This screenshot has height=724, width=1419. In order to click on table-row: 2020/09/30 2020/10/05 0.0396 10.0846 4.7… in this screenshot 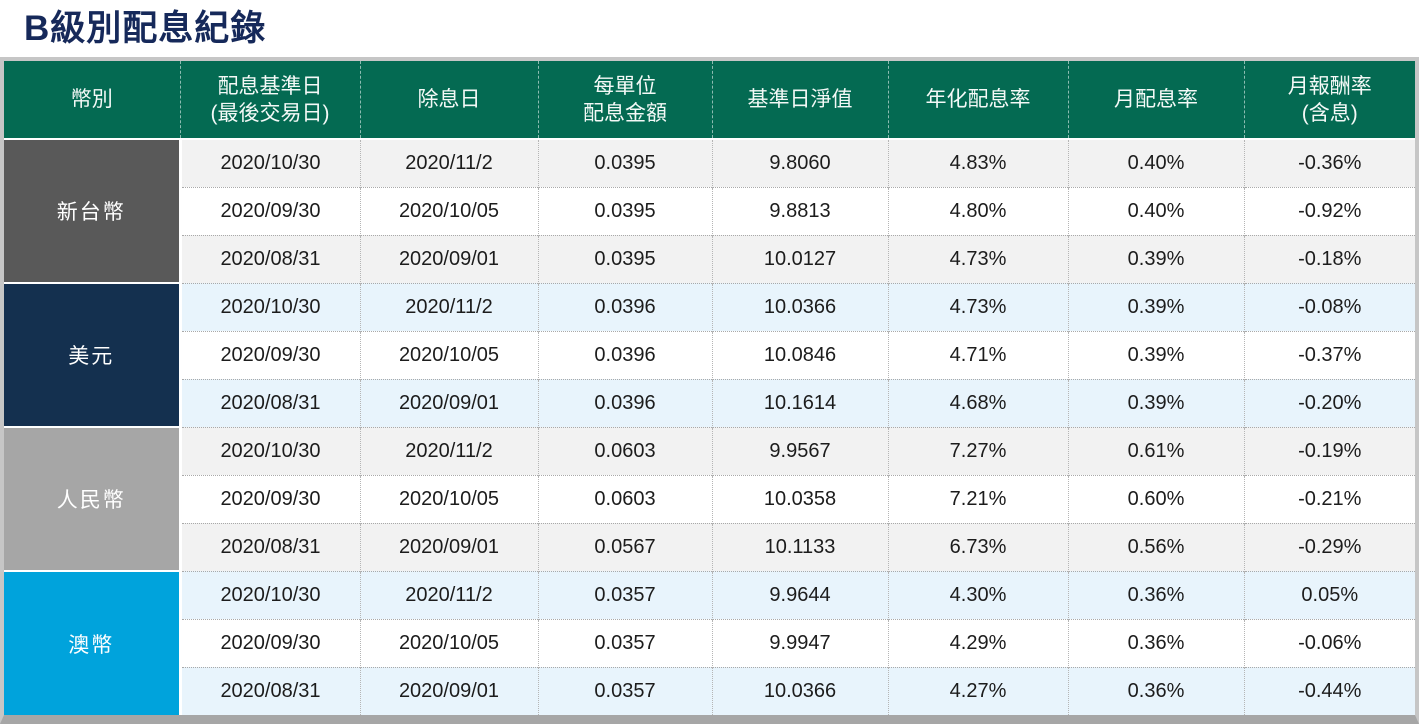, I will do `click(709, 354)`.